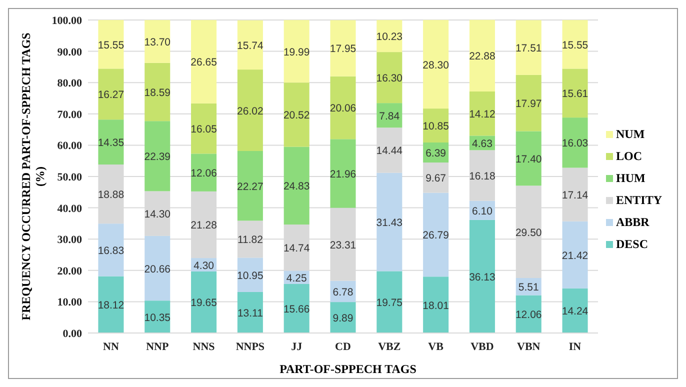 The height and width of the screenshot is (387, 686). What do you see at coordinates (204, 226) in the screenshot?
I see `data-label: 21.28` at bounding box center [204, 226].